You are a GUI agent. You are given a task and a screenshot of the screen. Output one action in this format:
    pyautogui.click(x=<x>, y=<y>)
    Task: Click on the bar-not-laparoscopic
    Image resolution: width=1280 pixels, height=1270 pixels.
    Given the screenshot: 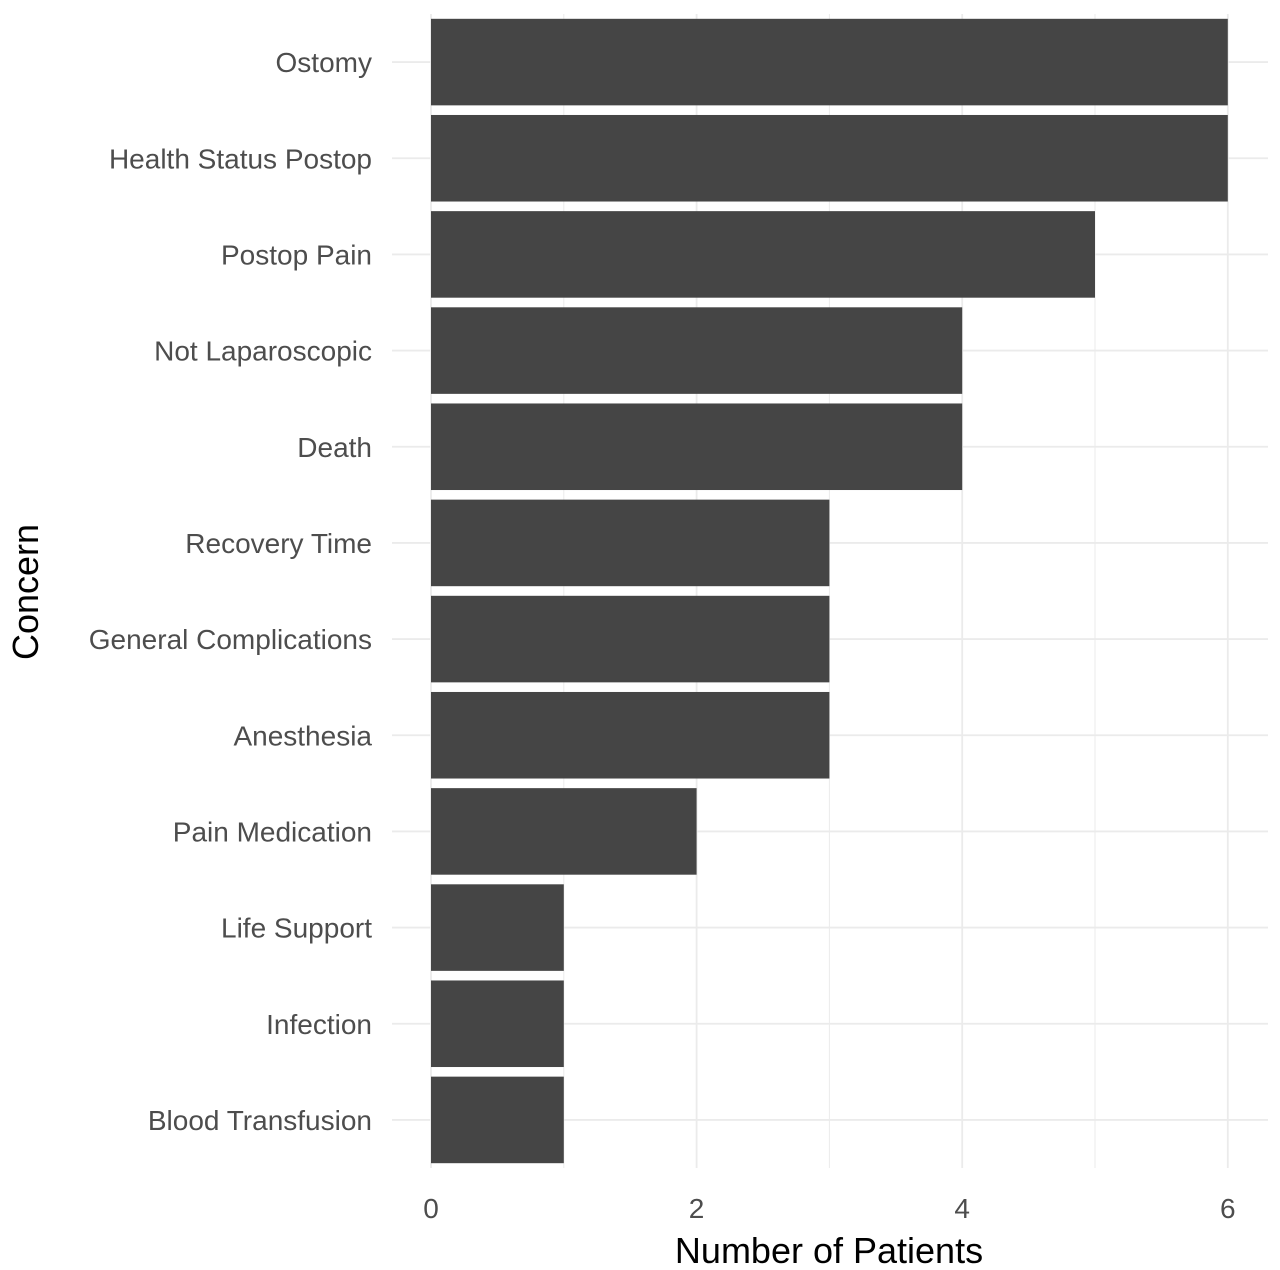 What is the action you would take?
    pyautogui.click(x=697, y=350)
    